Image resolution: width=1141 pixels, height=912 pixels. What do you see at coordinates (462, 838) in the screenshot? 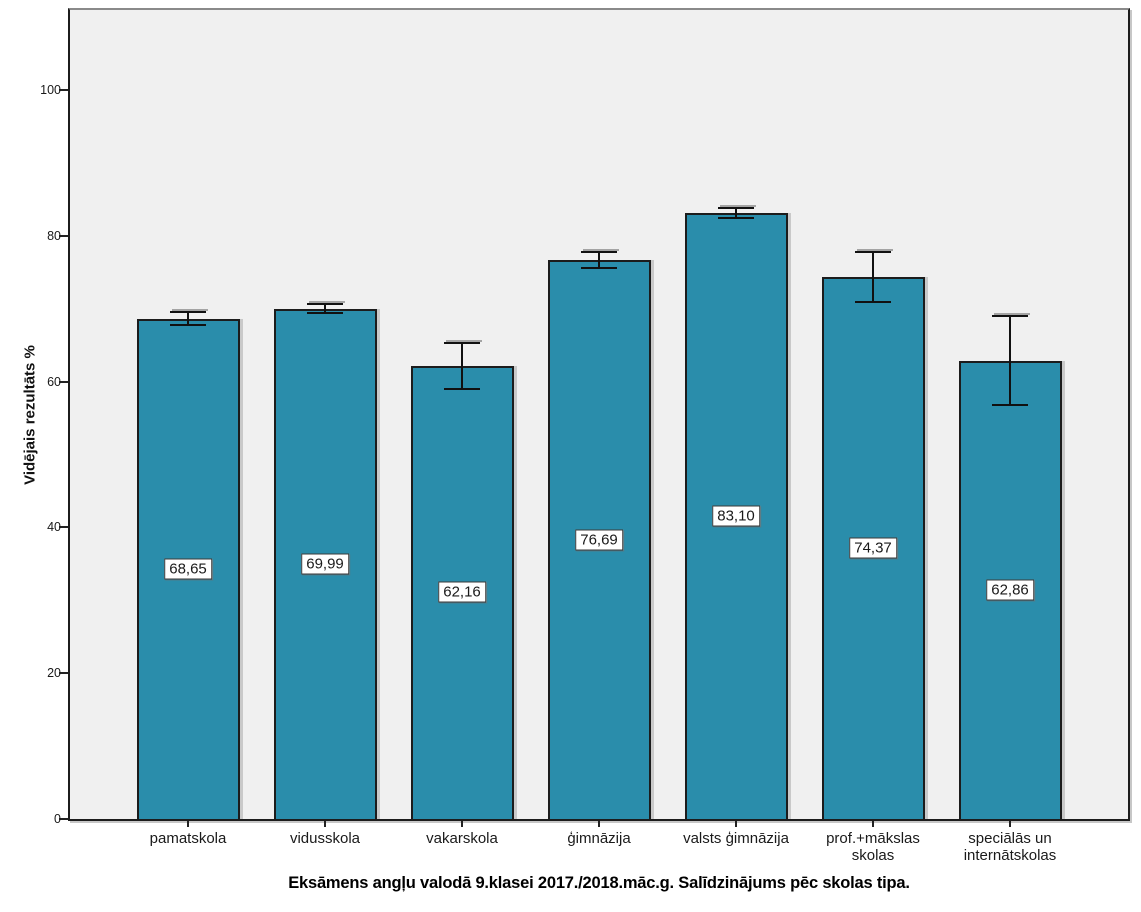
I see `x-category-label: vakarskola` at bounding box center [462, 838].